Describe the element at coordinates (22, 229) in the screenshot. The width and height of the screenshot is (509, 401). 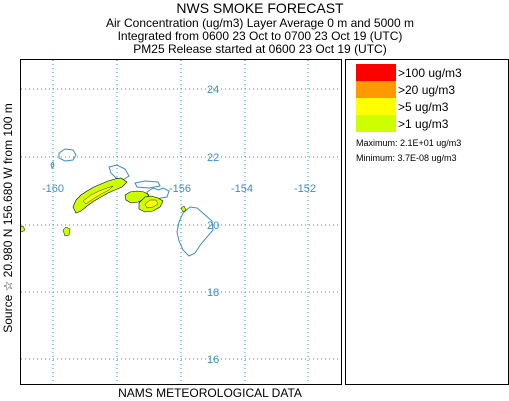
I see `plume-west-fragment` at that location.